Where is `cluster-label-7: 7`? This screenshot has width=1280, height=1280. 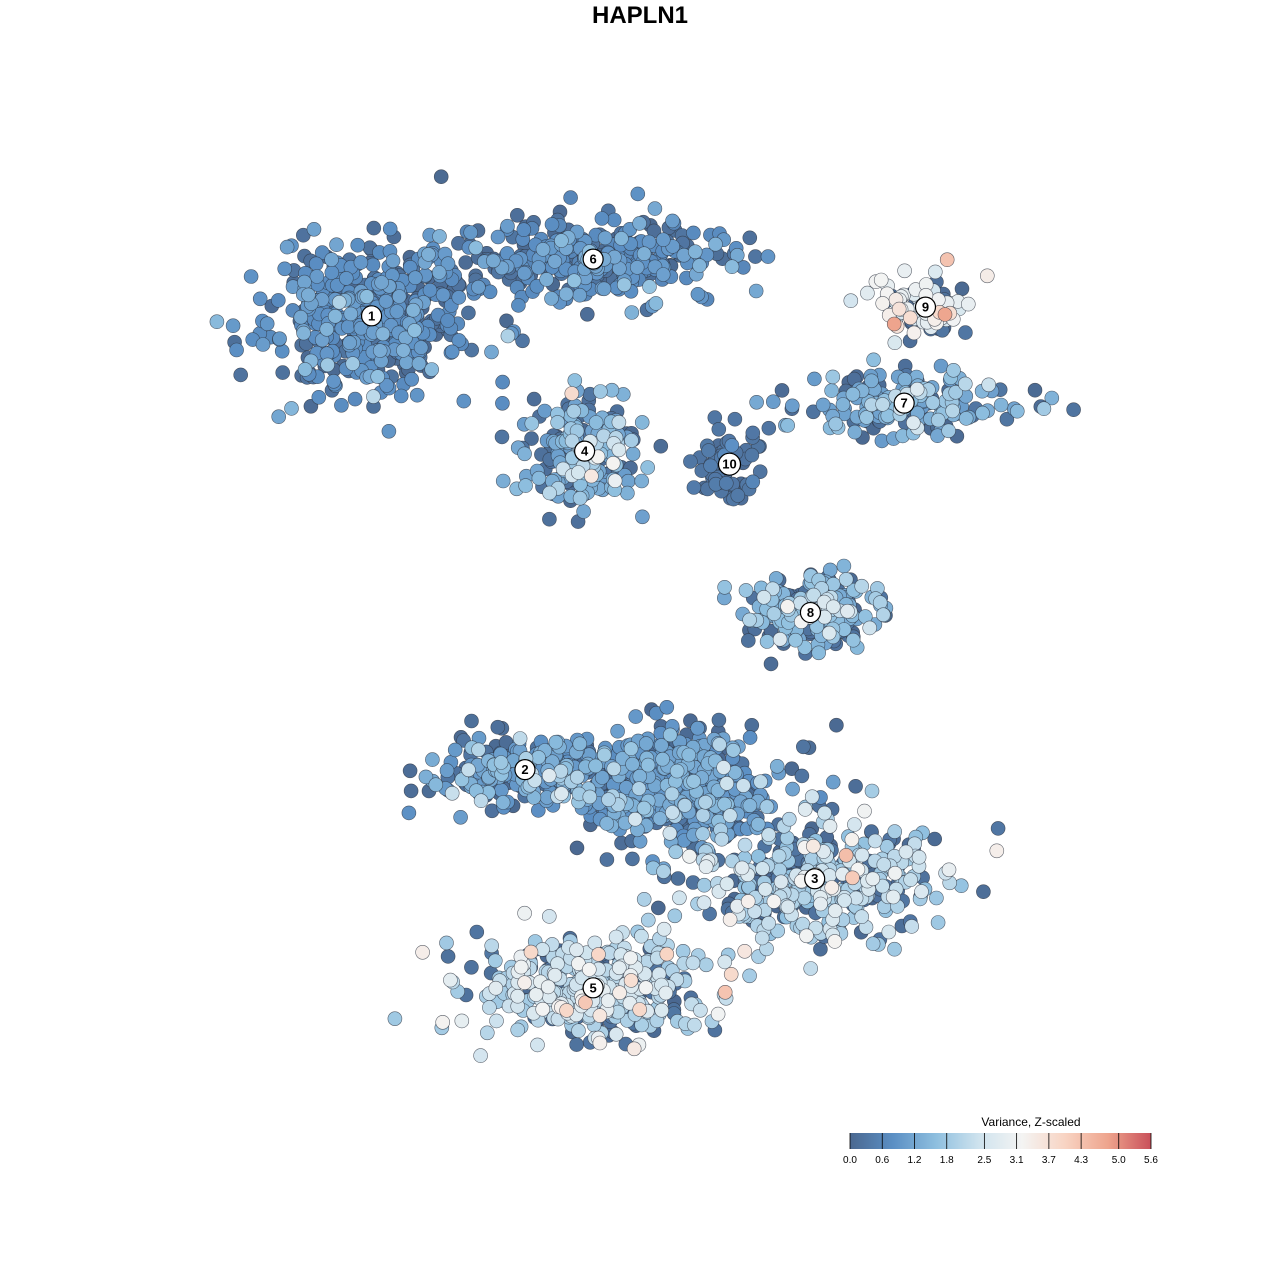 cluster-label-7: 7 is located at coordinates (904, 403).